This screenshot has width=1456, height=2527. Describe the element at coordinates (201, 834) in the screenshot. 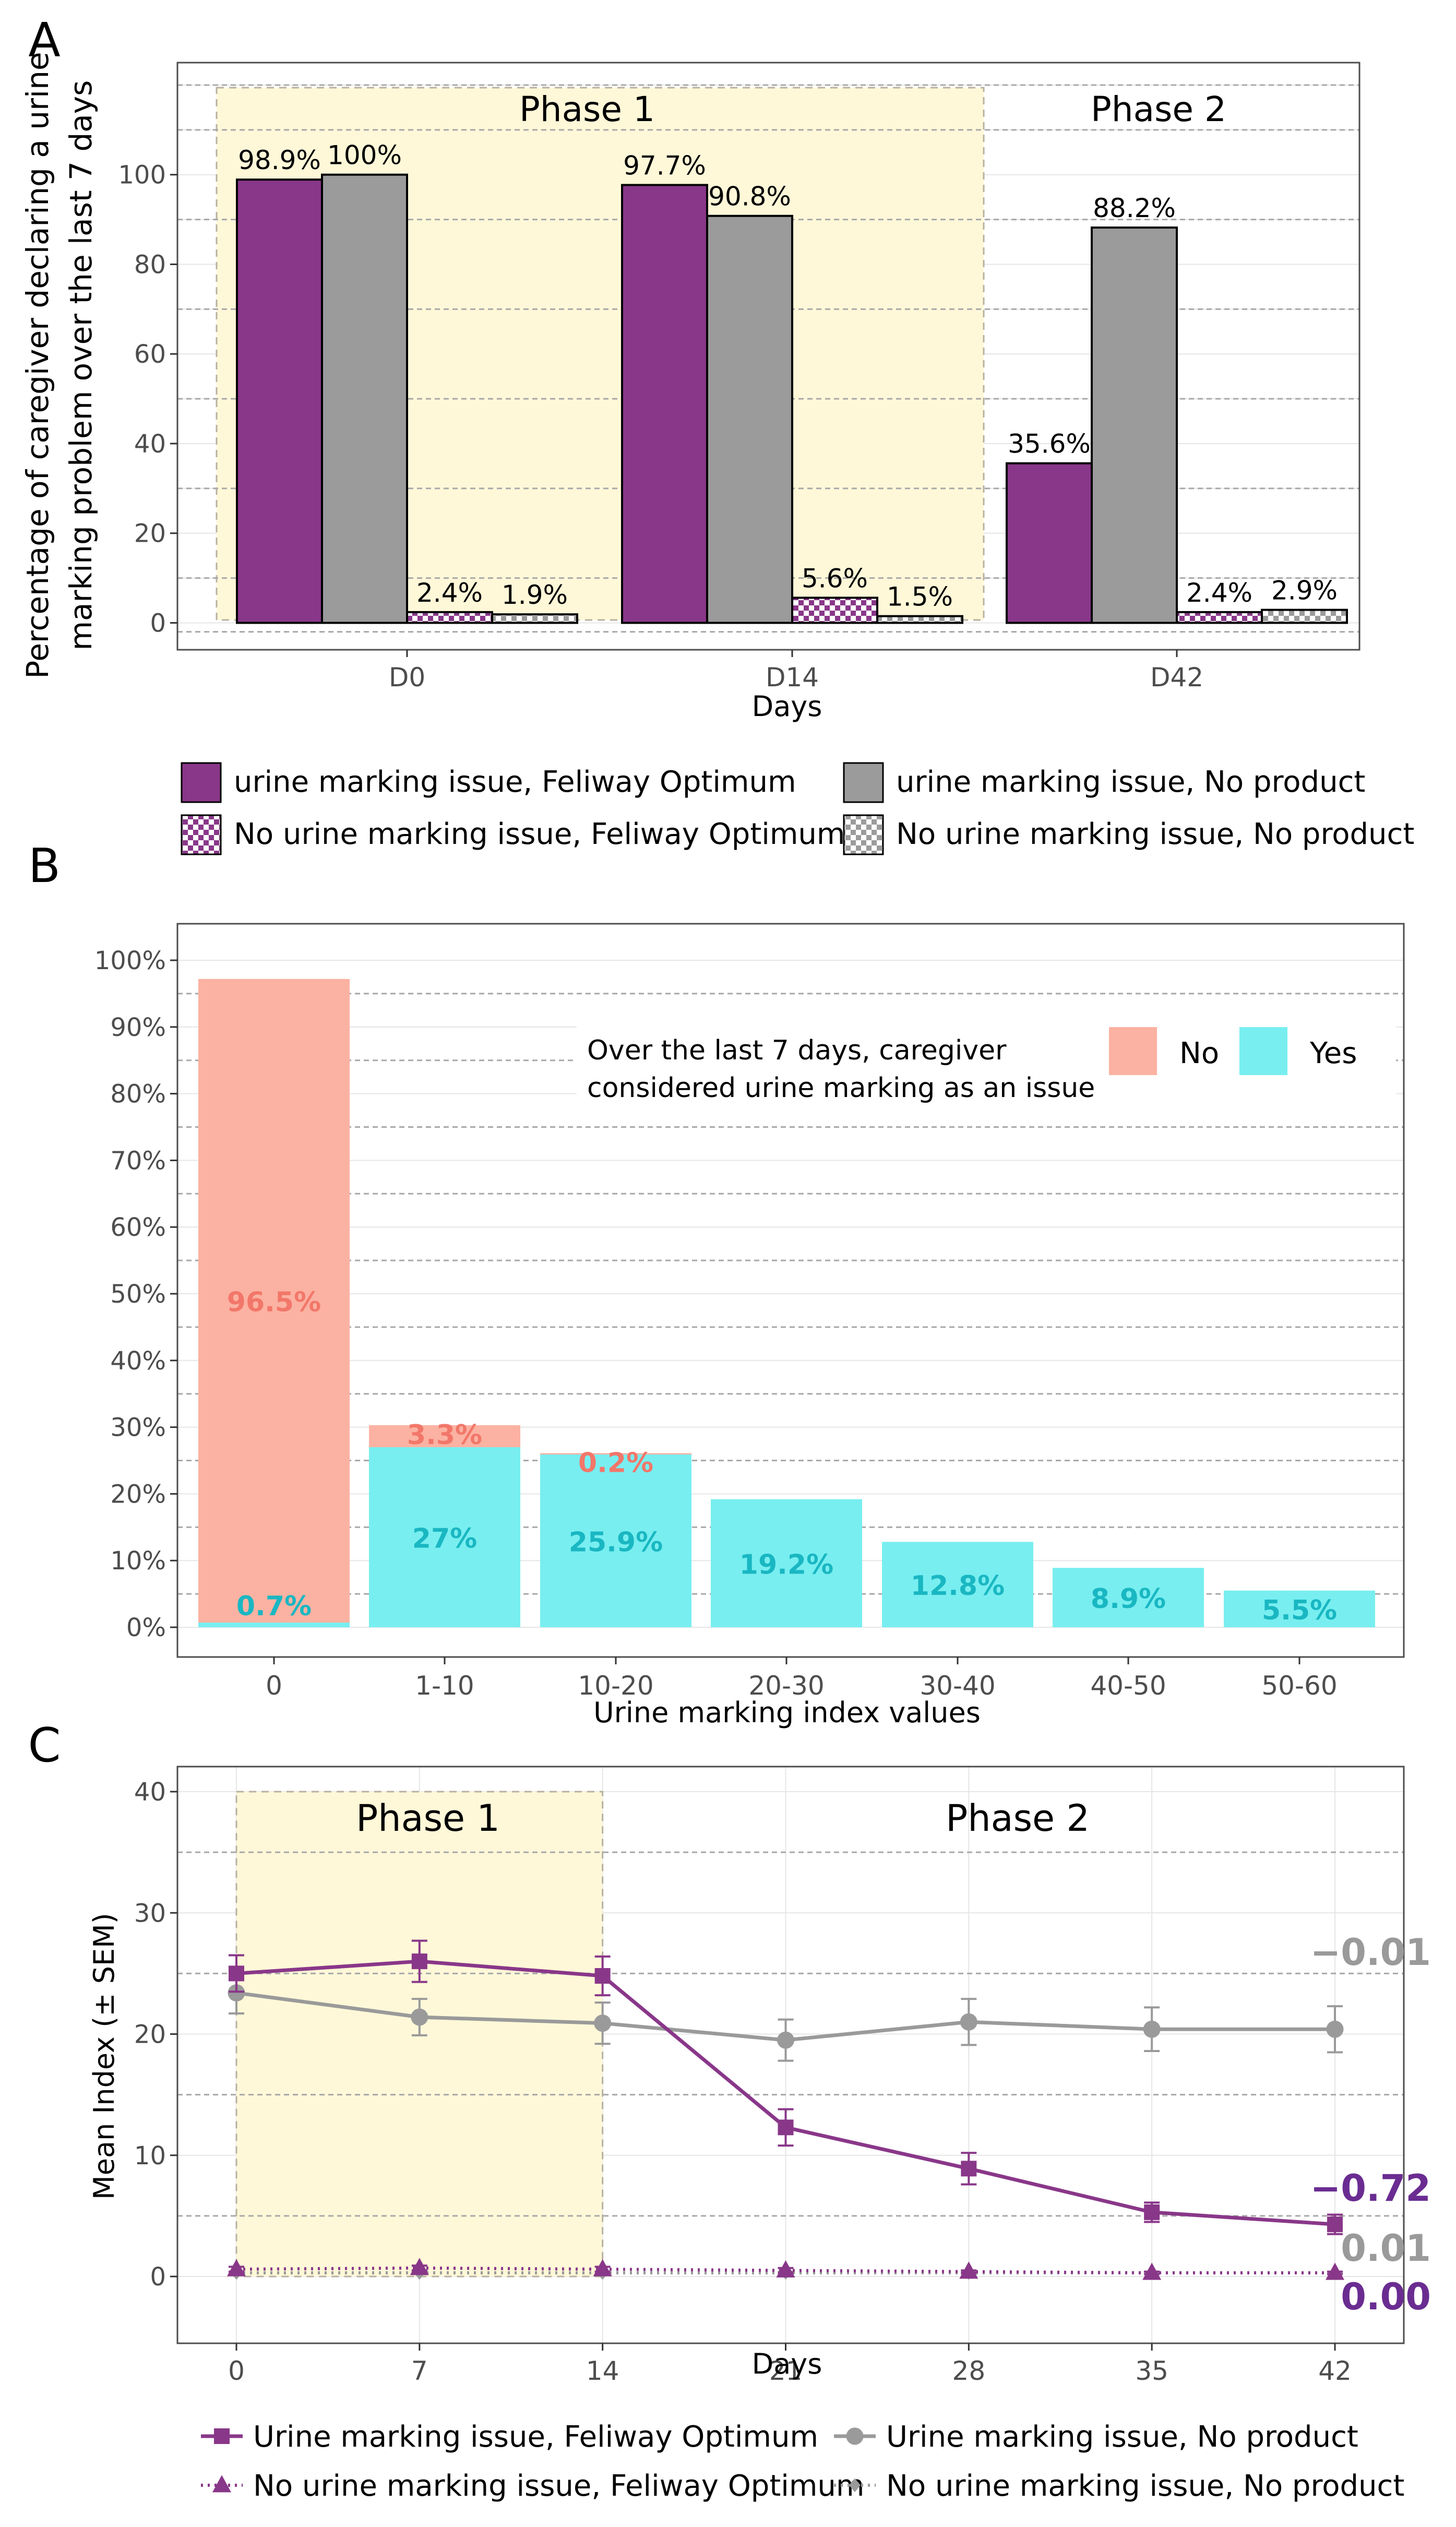

I see `legend-key` at that location.